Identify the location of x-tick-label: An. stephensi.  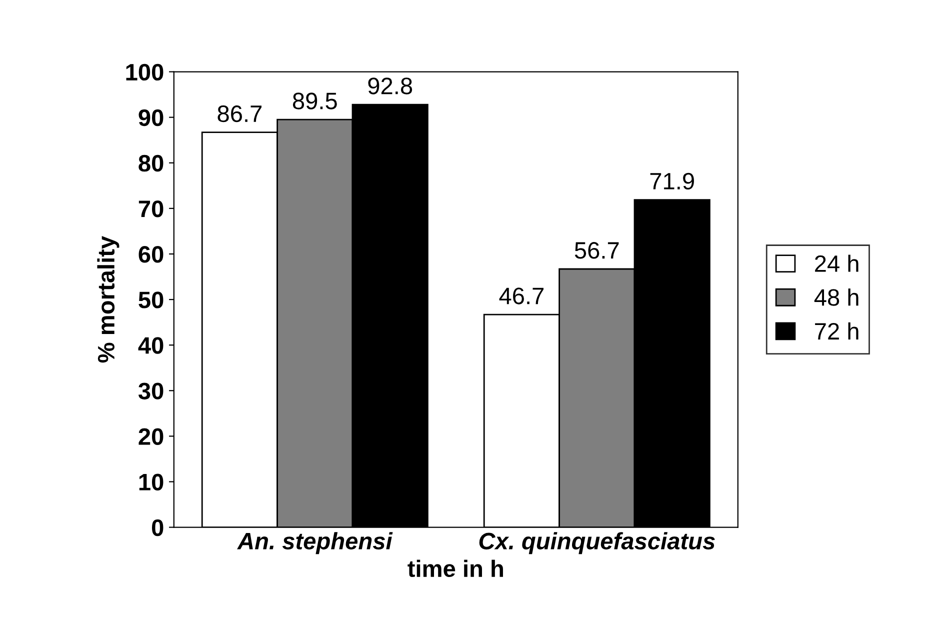
(315, 543).